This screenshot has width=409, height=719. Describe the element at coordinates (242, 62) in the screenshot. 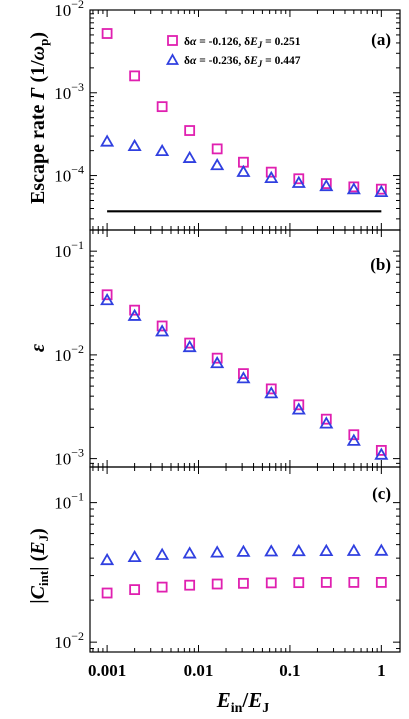

I see `legend-entry-2: δα = -0.236, δEJ = 0.447` at that location.